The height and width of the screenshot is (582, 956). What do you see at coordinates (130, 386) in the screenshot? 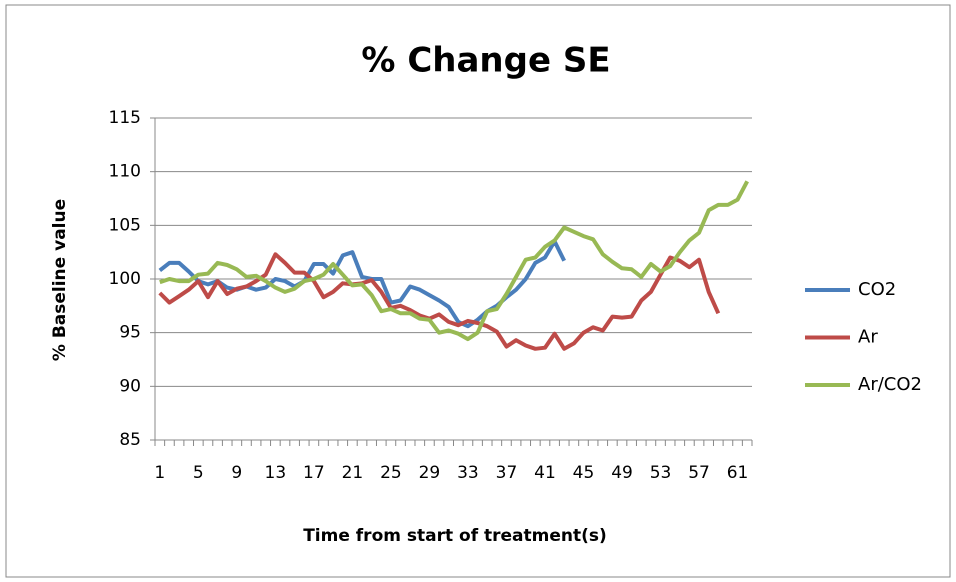
I see `y-tick-label: 90` at bounding box center [130, 386].